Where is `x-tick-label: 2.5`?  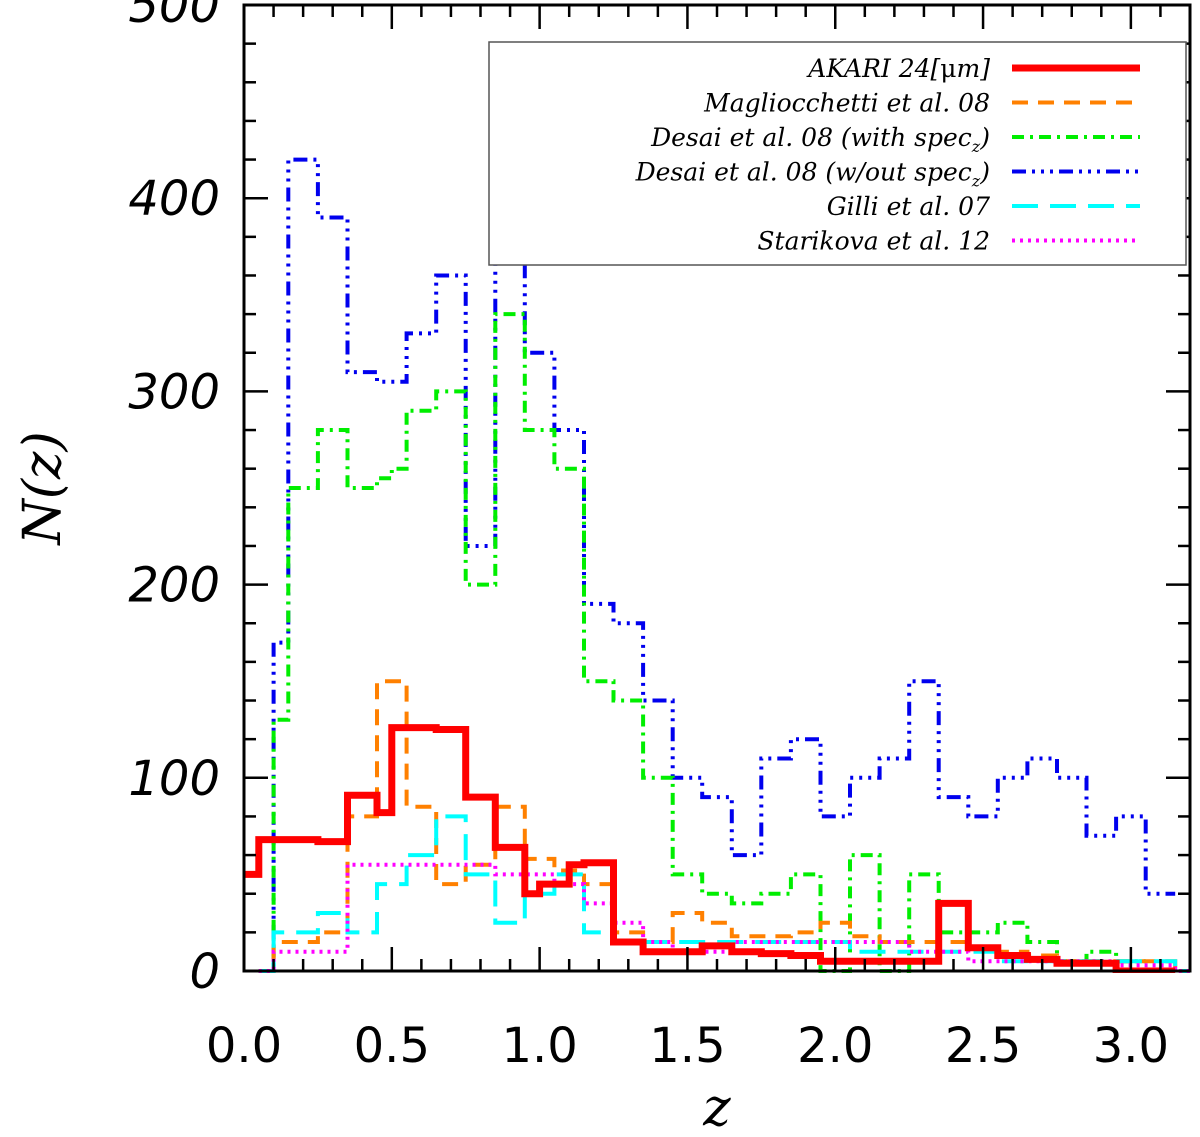
x-tick-label: 2.5 is located at coordinates (983, 1046).